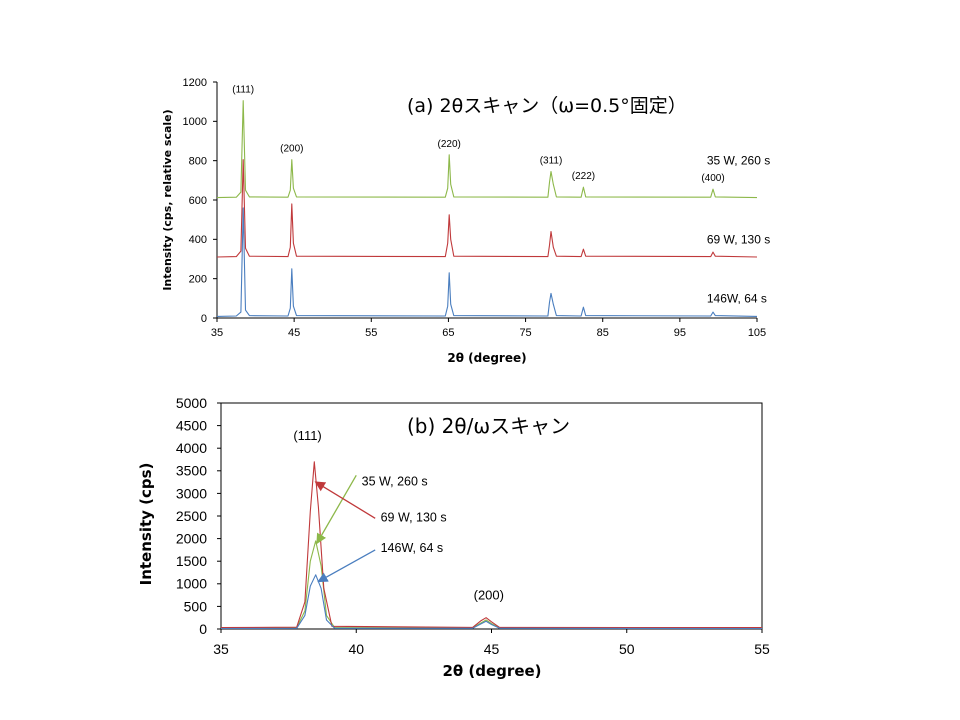  Describe the element at coordinates (198, 280) in the screenshot. I see `y-tick-label: 200` at that location.